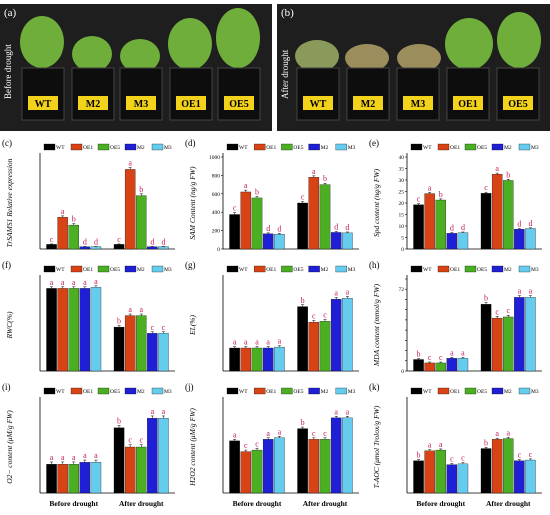 The image size is (550, 515). I want to click on y-tick-label: 35, so click(402, 170).